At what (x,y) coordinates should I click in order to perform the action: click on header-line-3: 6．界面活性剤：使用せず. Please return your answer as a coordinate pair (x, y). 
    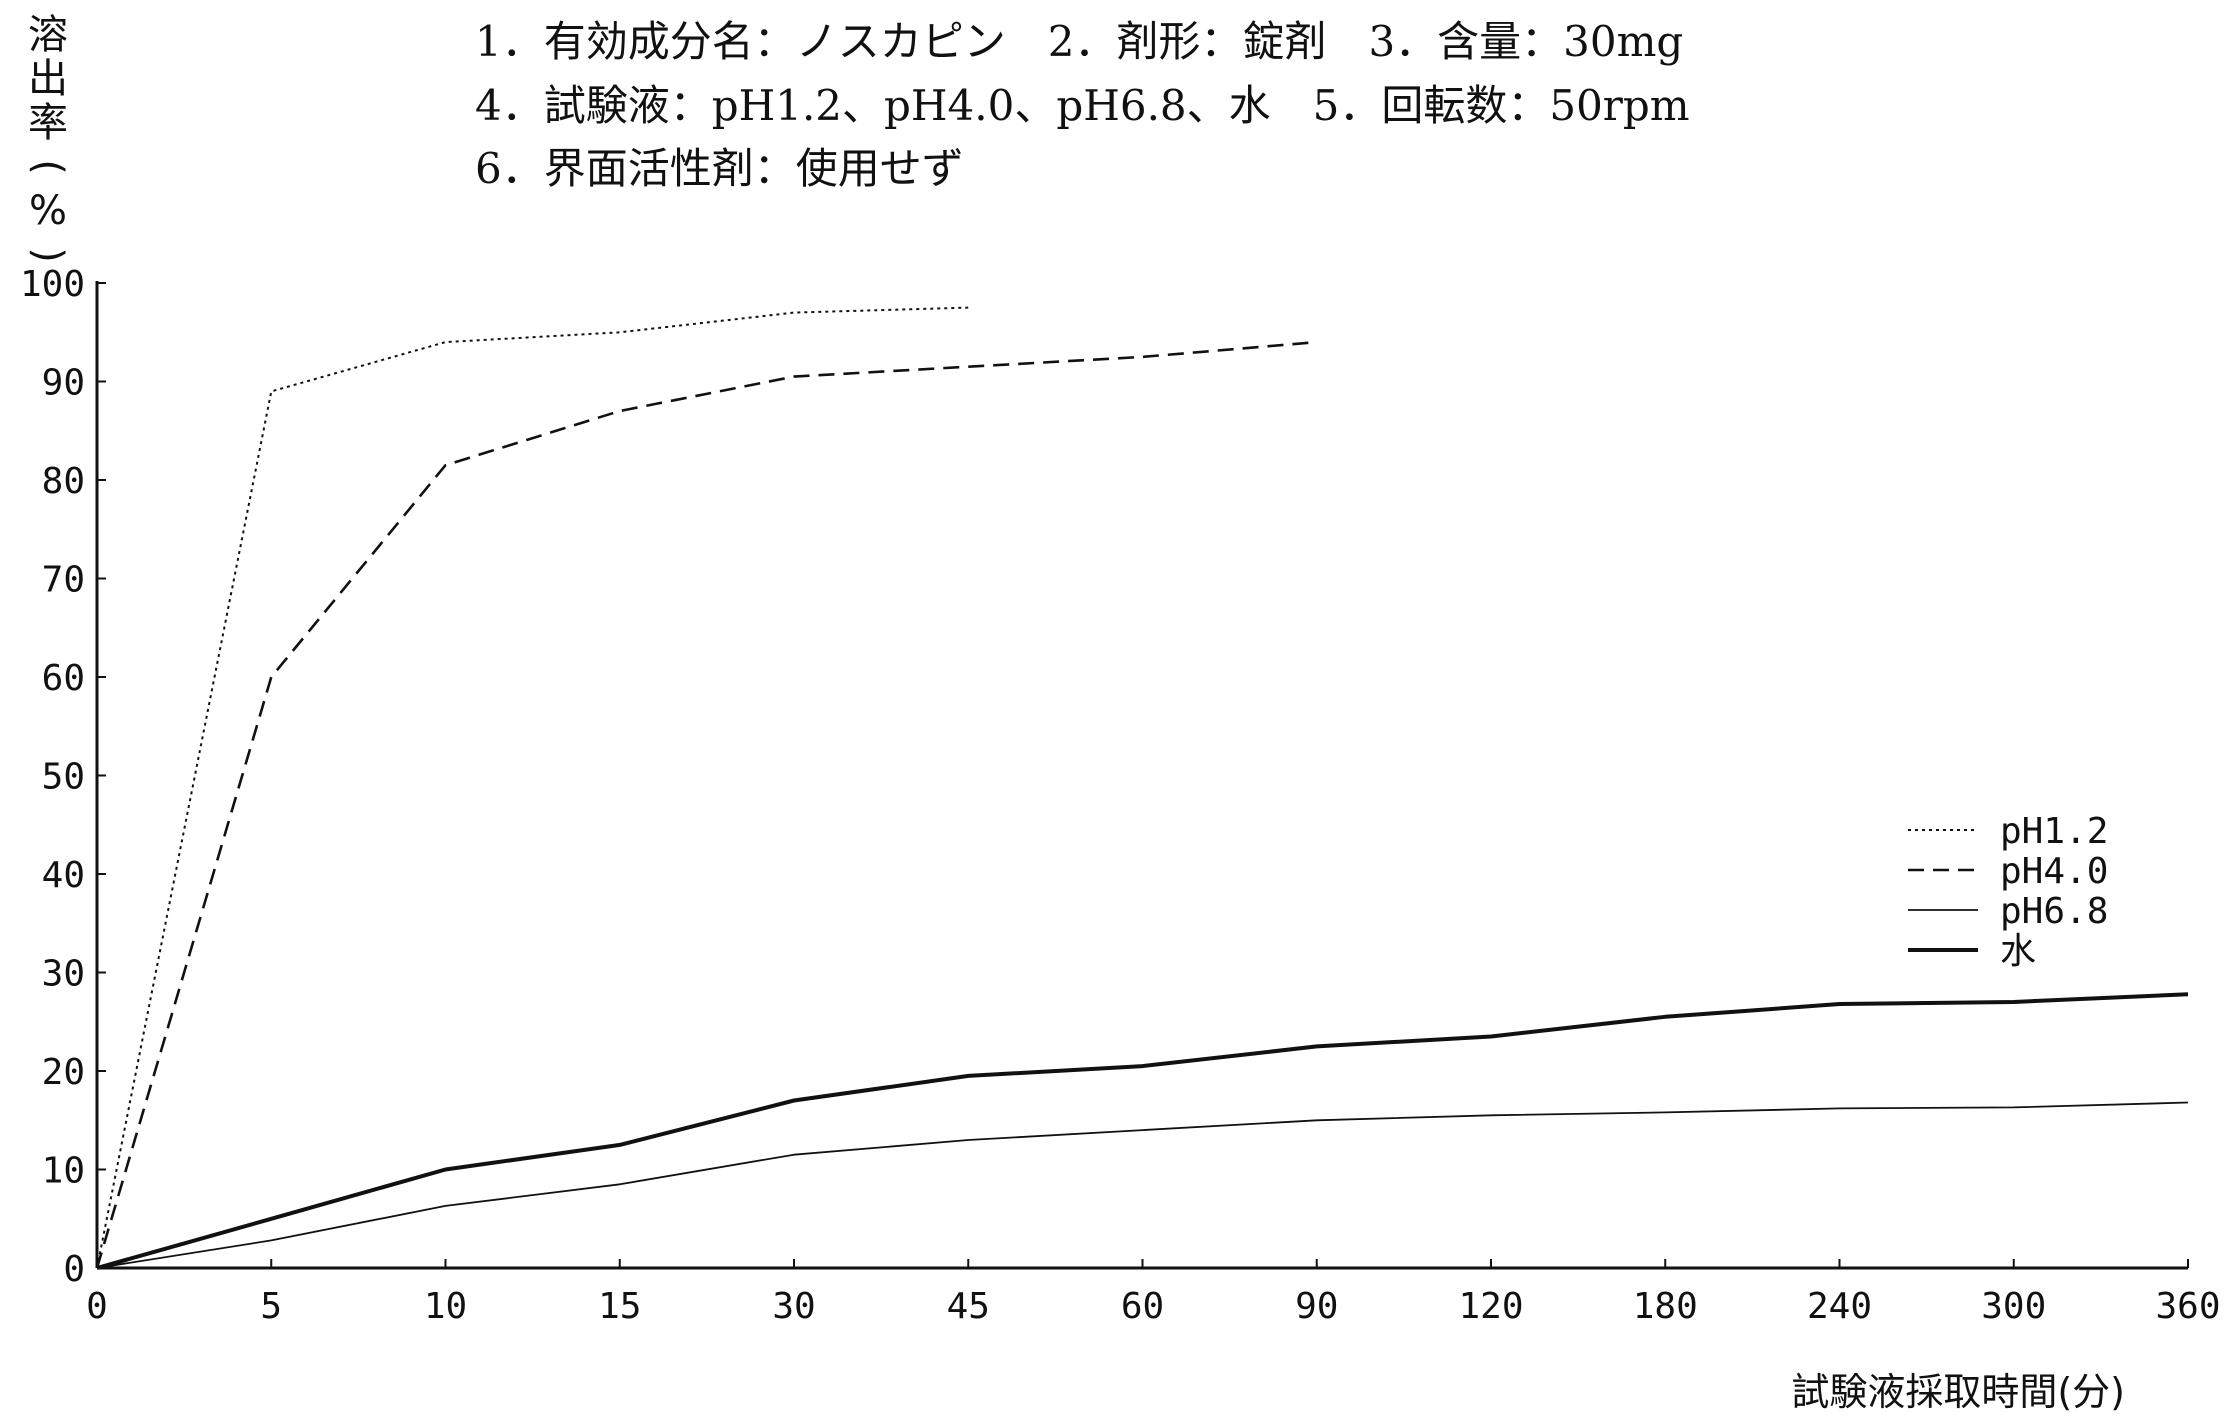
    Looking at the image, I should click on (719, 168).